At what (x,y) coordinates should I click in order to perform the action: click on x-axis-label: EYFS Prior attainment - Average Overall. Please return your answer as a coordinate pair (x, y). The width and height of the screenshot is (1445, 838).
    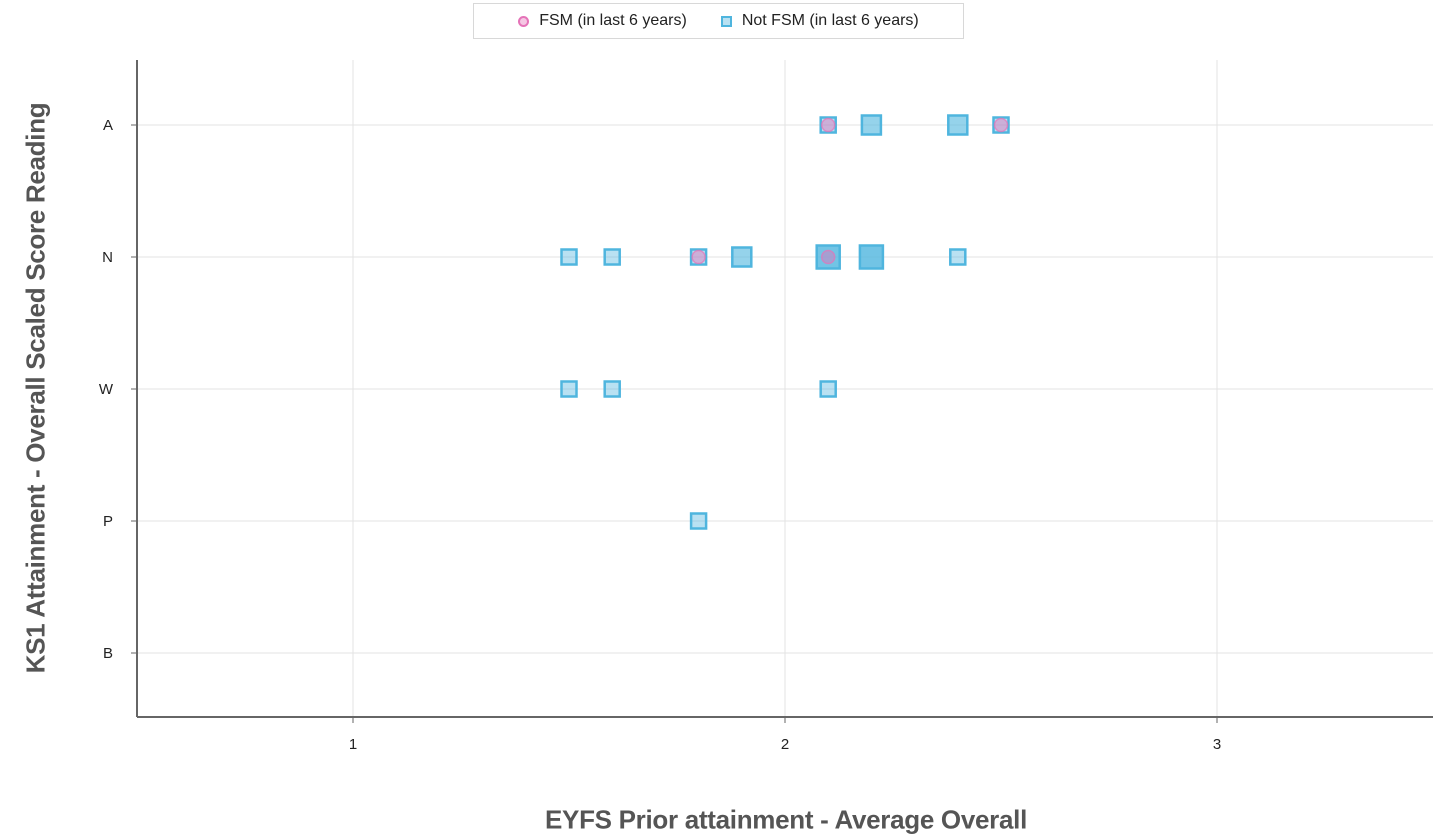
    Looking at the image, I should click on (786, 819).